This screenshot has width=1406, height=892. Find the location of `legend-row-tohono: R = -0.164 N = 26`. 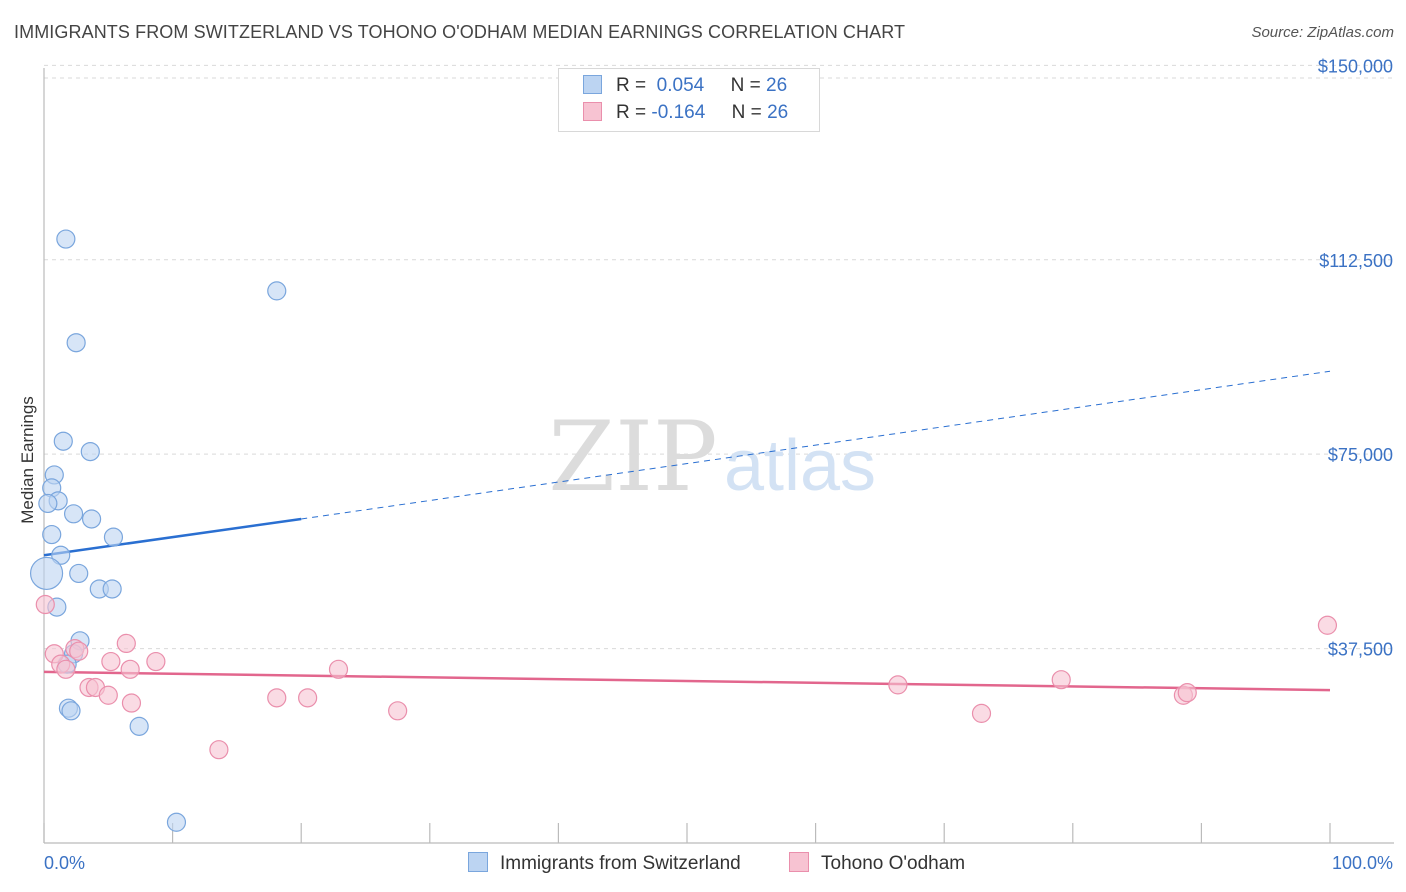

legend-row-tohono: R = -0.164 N = 26 is located at coordinates (685, 114).